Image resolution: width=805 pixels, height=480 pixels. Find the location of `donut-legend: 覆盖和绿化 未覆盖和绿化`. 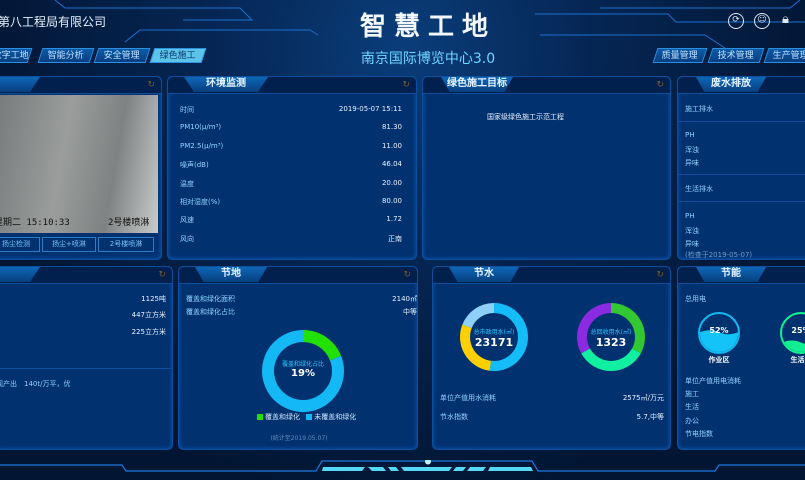

donut-legend: 覆盖和绿化 未覆盖和绿化 is located at coordinates (306, 417).